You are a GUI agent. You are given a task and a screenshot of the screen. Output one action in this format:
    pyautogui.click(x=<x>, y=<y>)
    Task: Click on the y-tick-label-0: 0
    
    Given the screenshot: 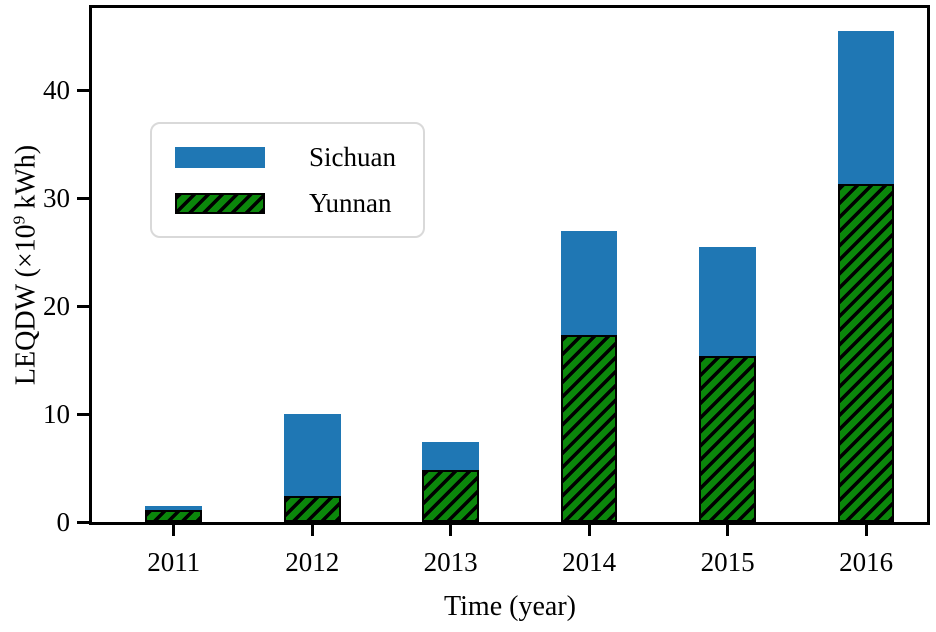 What is the action you would take?
    pyautogui.click(x=63, y=522)
    